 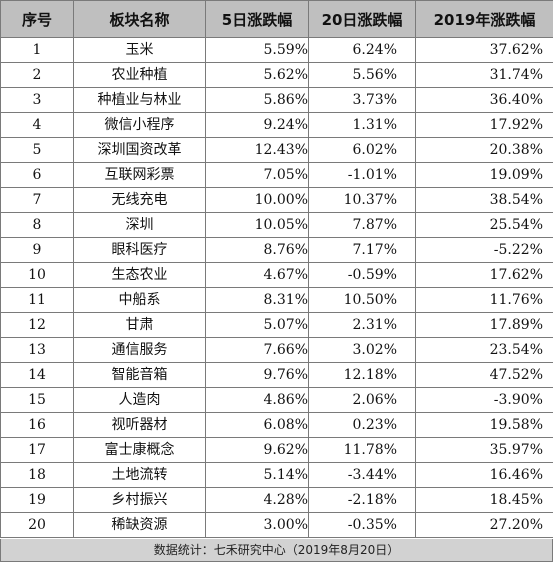 I want to click on header-index: 序号, so click(x=37, y=19).